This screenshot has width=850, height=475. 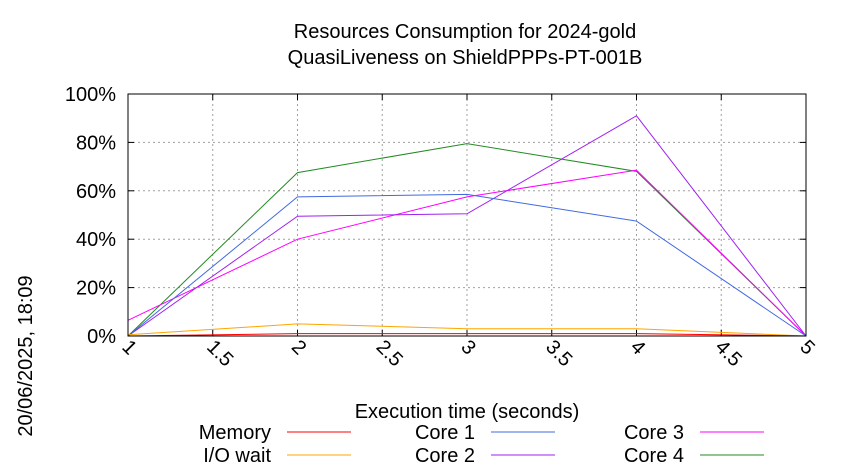 I want to click on y-tick-label: 0%, so click(x=101, y=337).